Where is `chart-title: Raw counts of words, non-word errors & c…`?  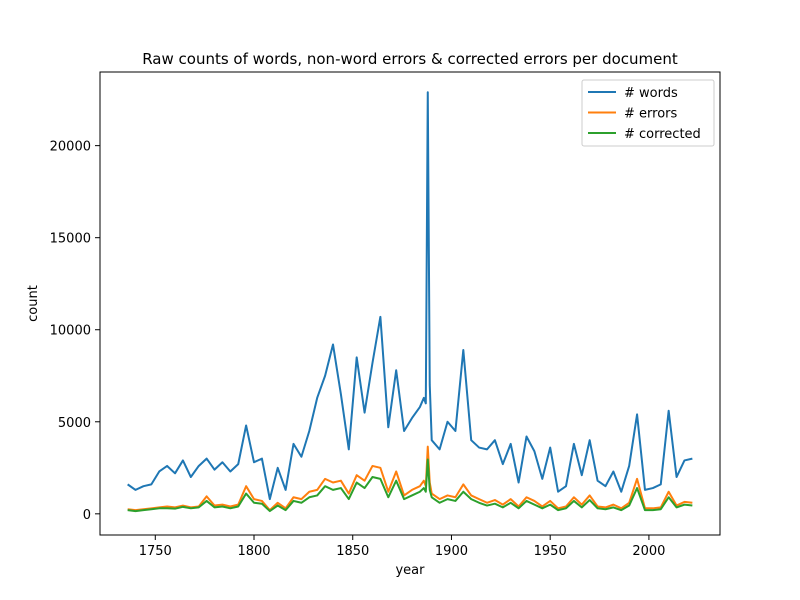 chart-title: Raw counts of words, non-word errors & c… is located at coordinates (410, 59).